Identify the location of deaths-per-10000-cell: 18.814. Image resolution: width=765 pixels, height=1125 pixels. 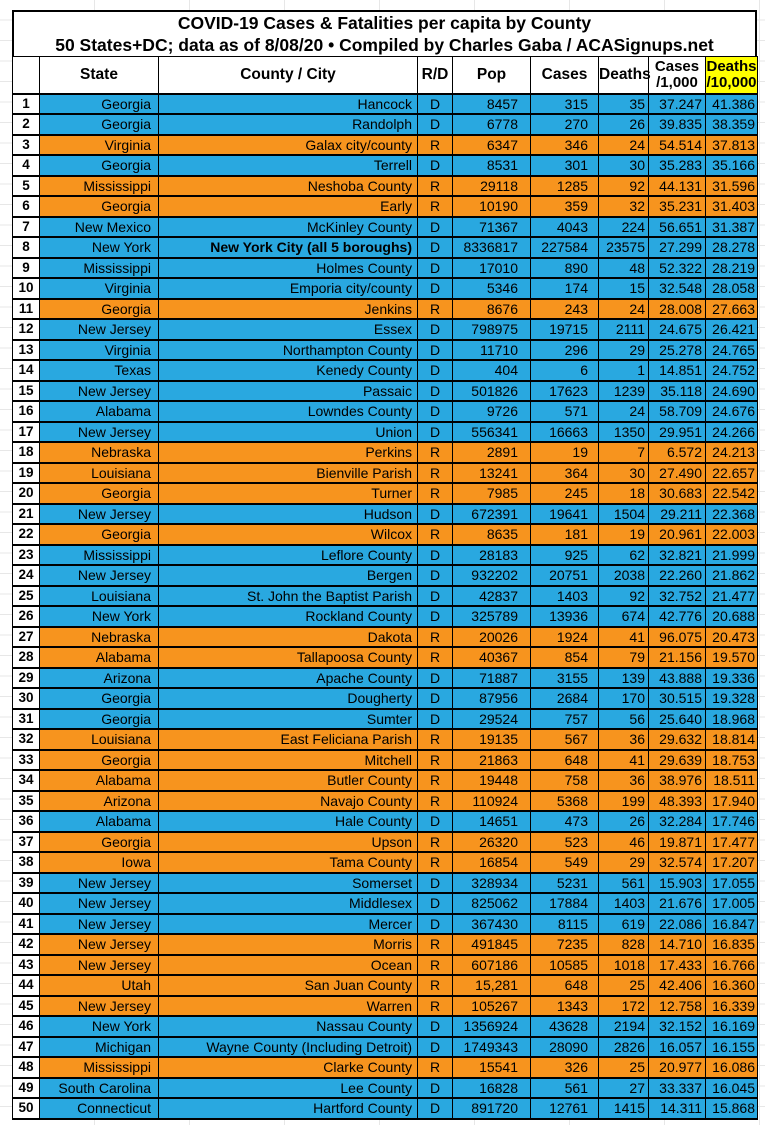
(731, 739).